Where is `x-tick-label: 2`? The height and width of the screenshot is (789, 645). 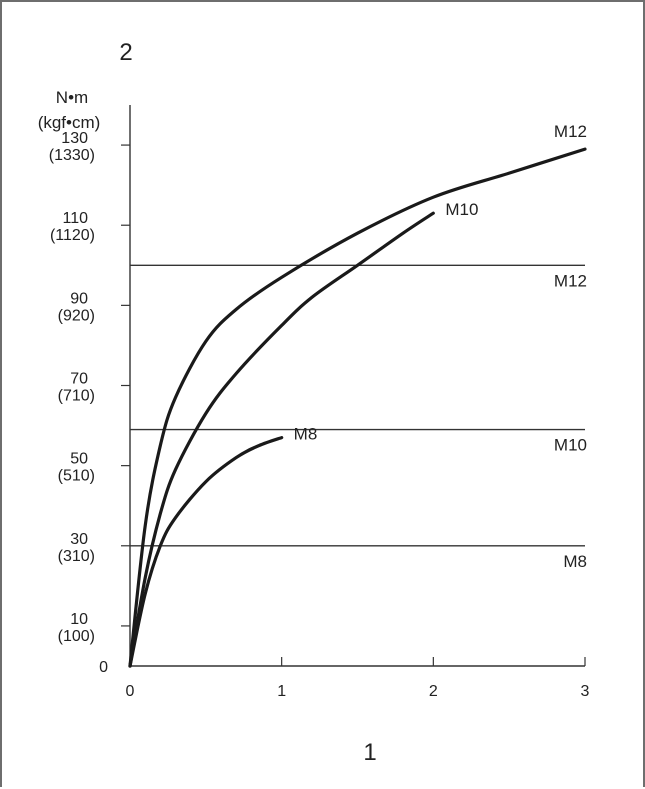 x-tick-label: 2 is located at coordinates (433, 691).